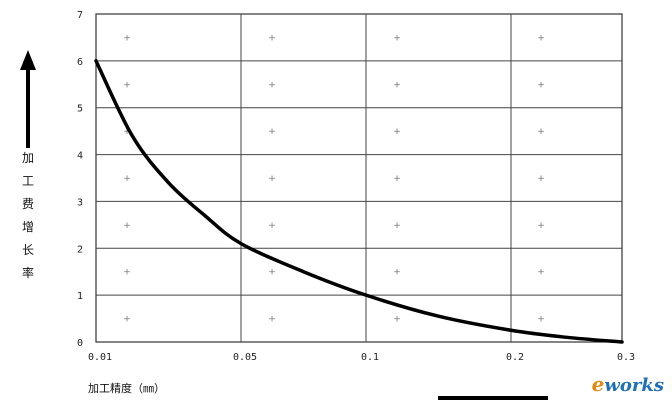 This screenshot has height=408, width=672. Describe the element at coordinates (126, 388) in the screenshot. I see `x-axis-label: 加工精度（㎜）` at that location.